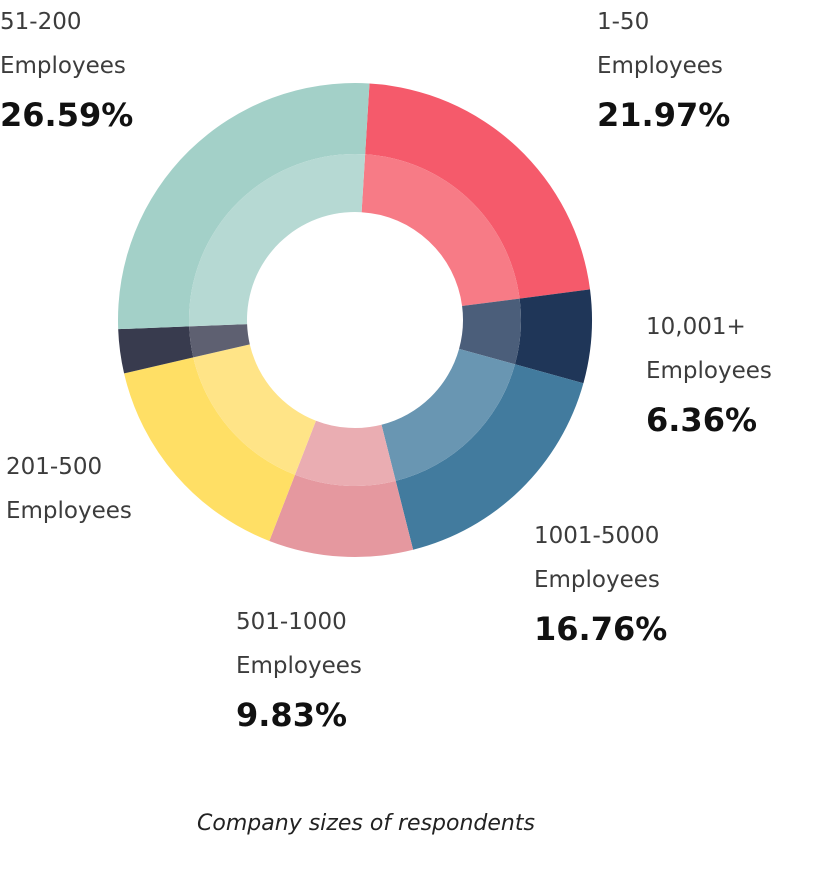 Image resolution: width=828 pixels, height=874 pixels. I want to click on label-1-50: 1-50 Employees 21.97%, so click(663, 70).